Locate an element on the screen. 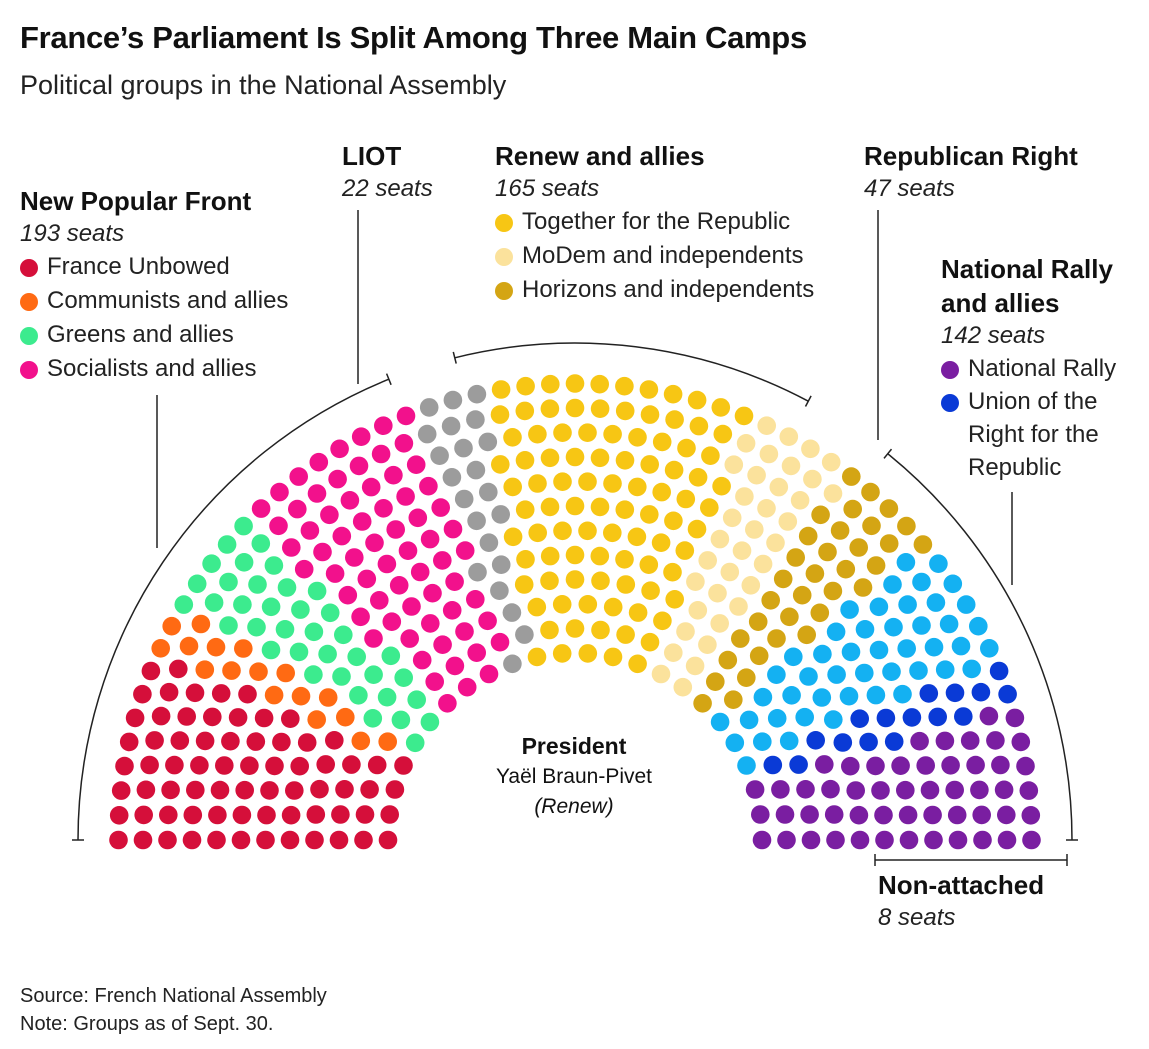 This screenshot has width=1149, height=1049. legend-item: National Rally is located at coordinates (1028, 368).